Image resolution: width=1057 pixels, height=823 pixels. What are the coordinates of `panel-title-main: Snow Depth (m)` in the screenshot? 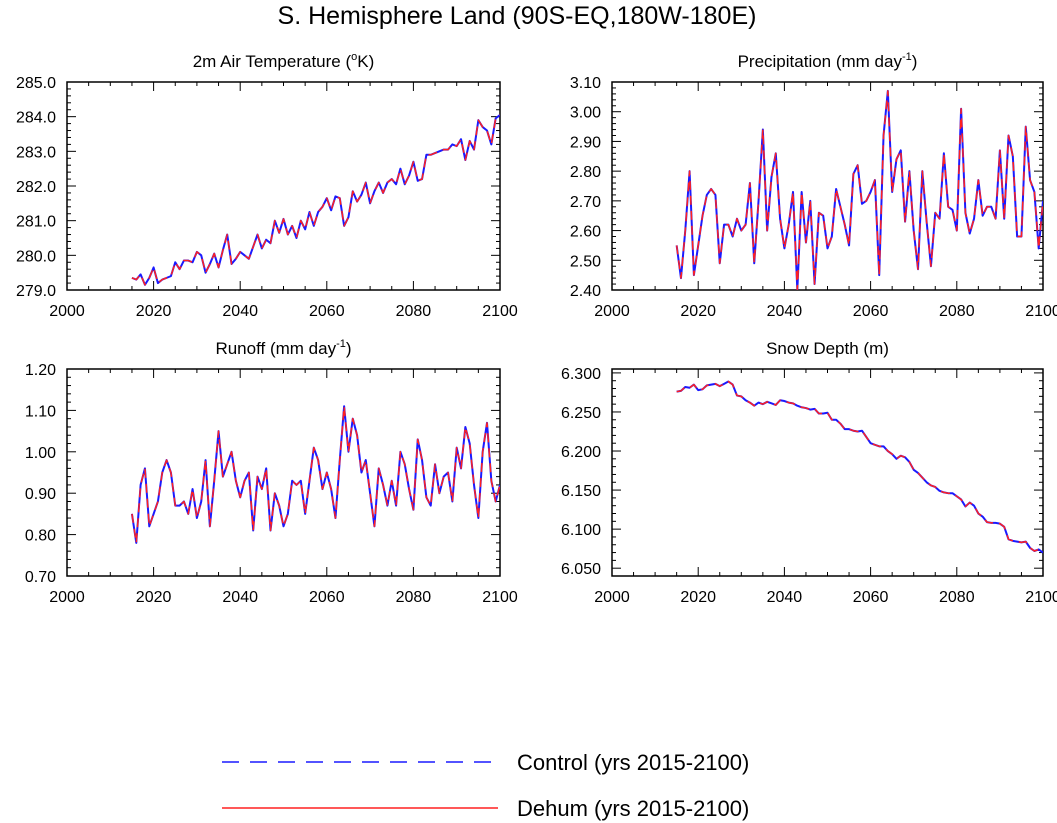 It's located at (827, 348).